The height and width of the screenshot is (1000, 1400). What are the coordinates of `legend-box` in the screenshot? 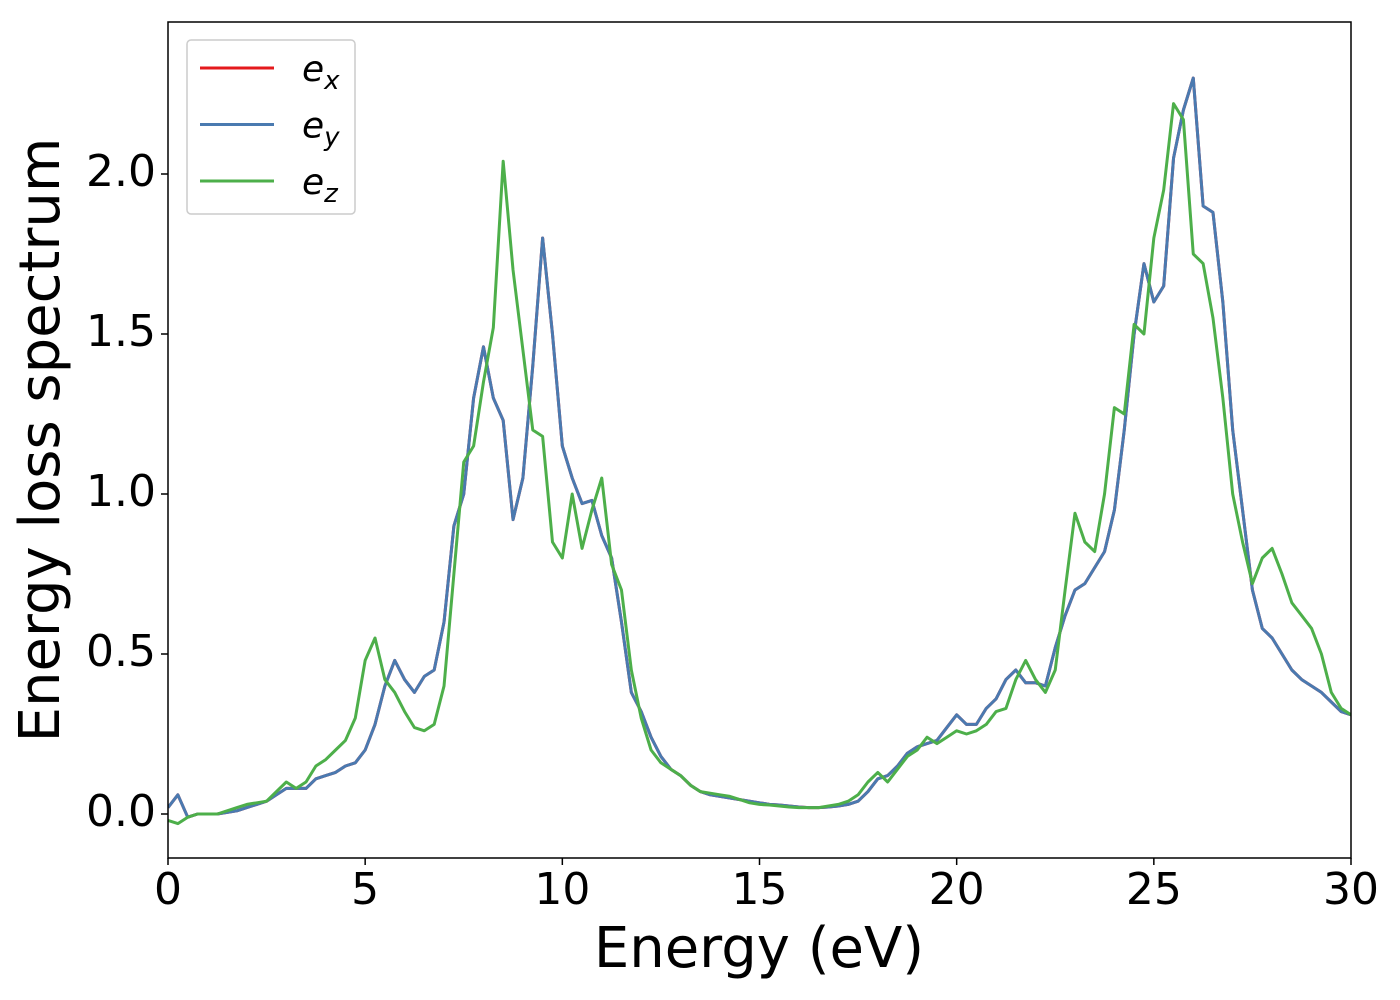 It's located at (271, 127).